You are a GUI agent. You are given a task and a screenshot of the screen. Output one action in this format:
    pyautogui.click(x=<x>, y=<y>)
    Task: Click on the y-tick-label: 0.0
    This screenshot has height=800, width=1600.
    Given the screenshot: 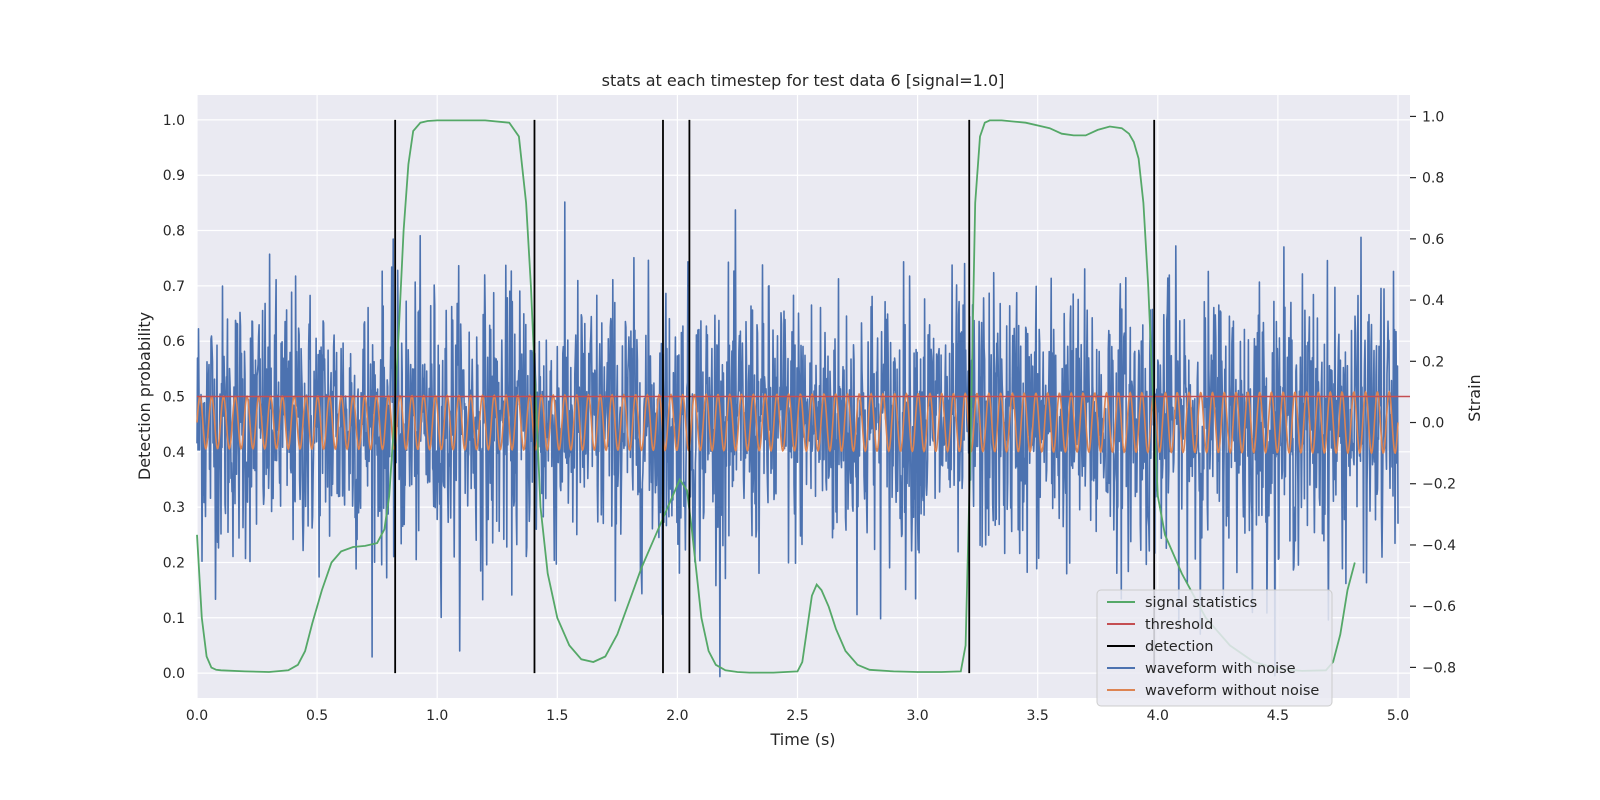 What is the action you would take?
    pyautogui.click(x=174, y=674)
    